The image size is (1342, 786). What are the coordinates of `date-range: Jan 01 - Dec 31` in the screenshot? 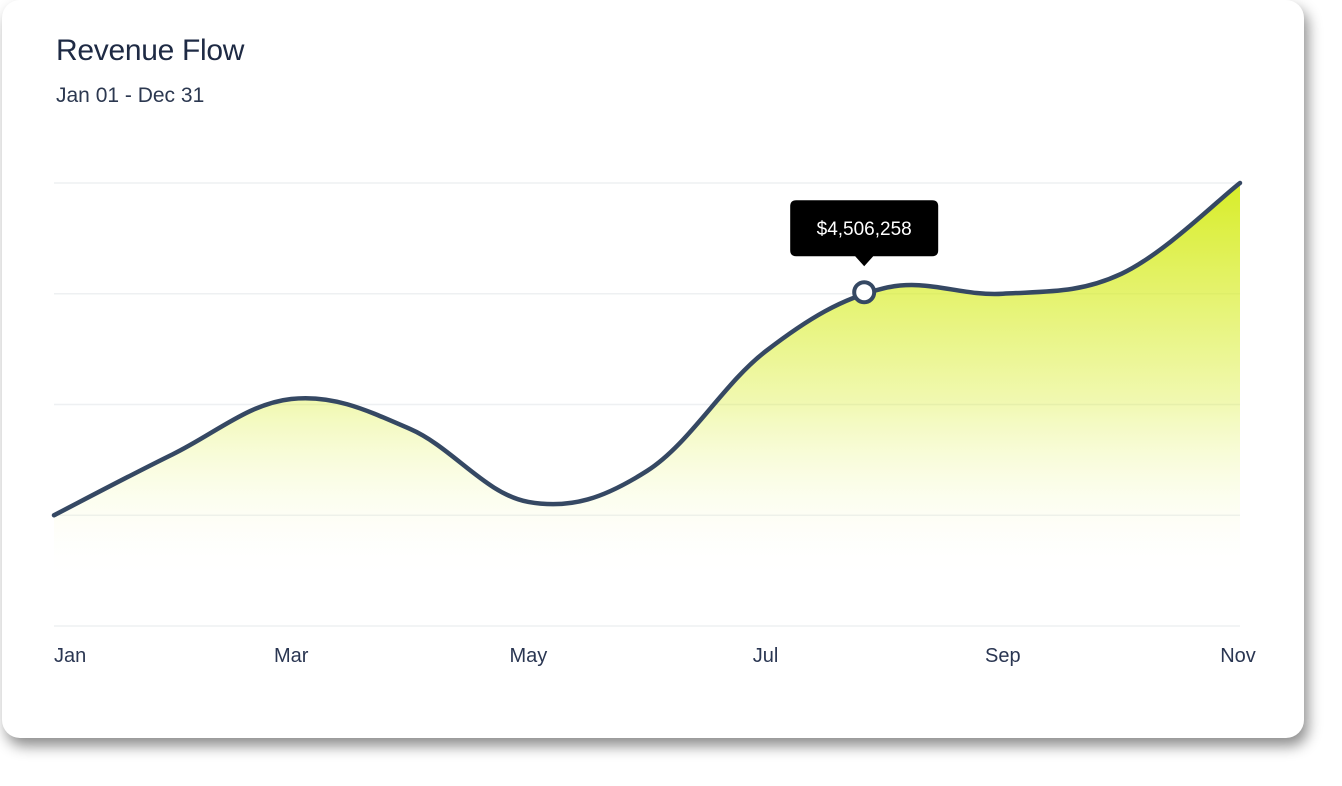 It's located at (130, 95).